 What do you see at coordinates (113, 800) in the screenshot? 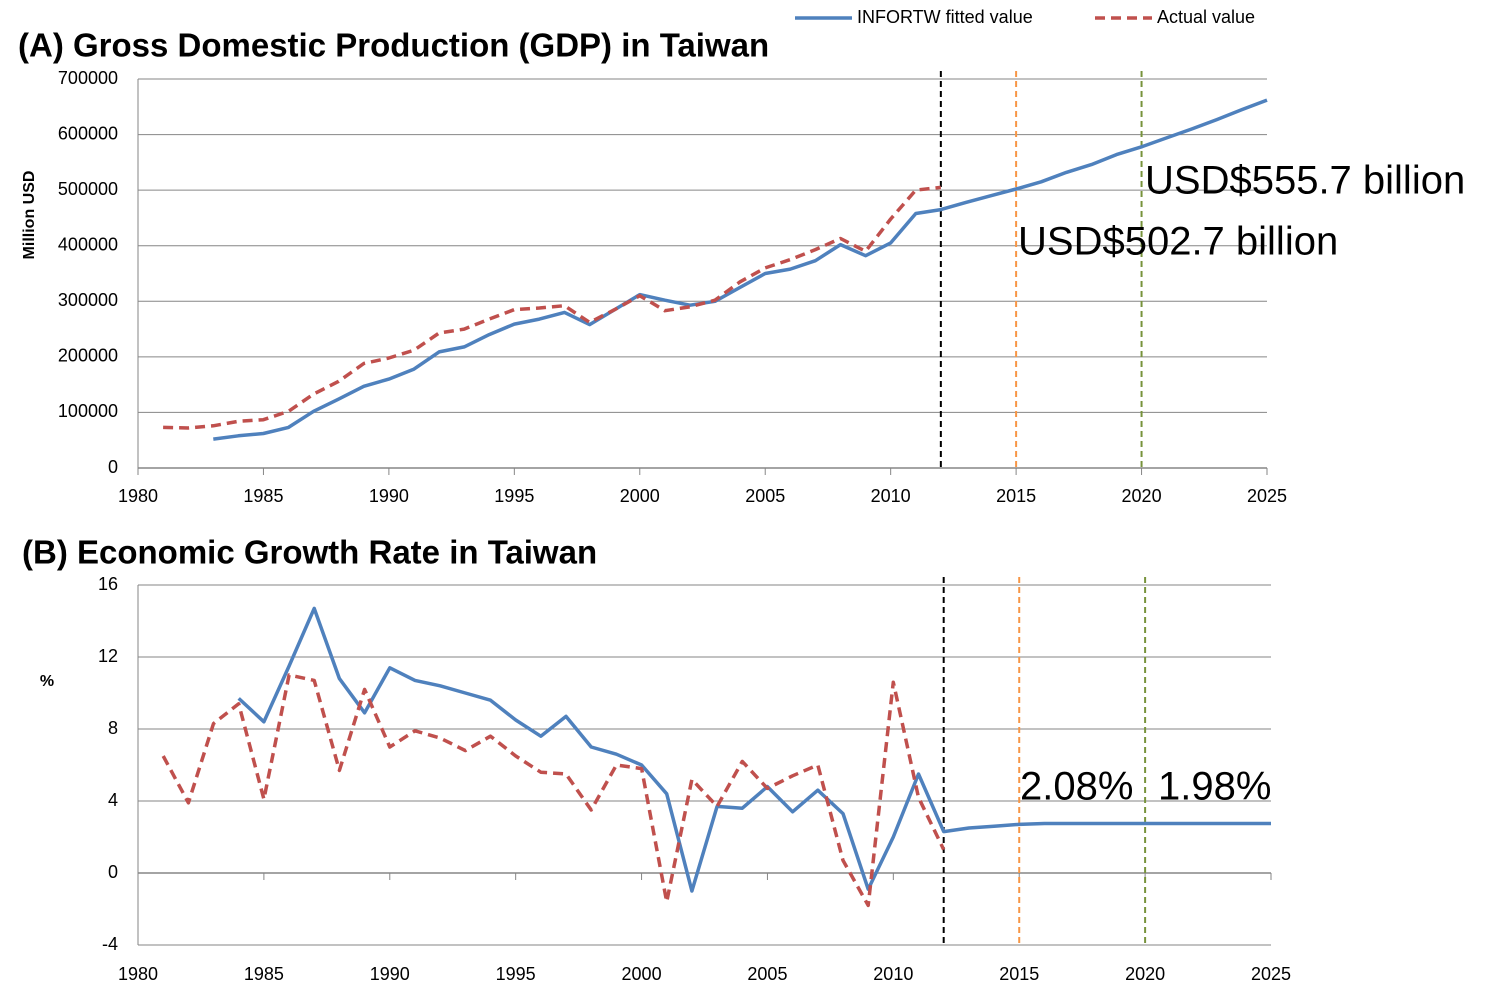
I see `y-tick-label: 4` at bounding box center [113, 800].